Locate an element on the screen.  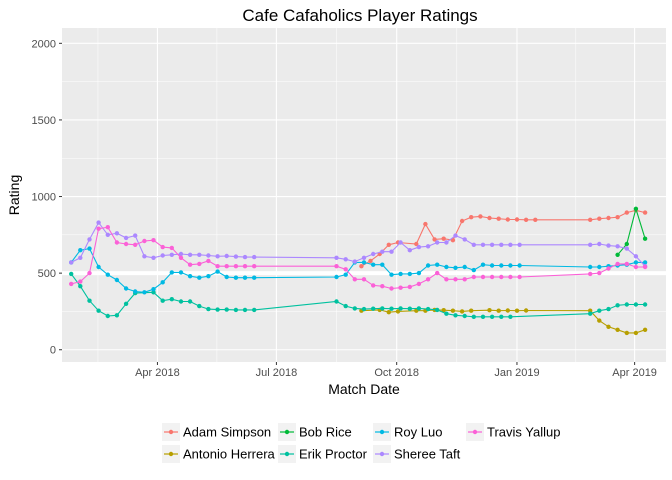
x-tick-label: Apr 2019 is located at coordinates (634, 373).